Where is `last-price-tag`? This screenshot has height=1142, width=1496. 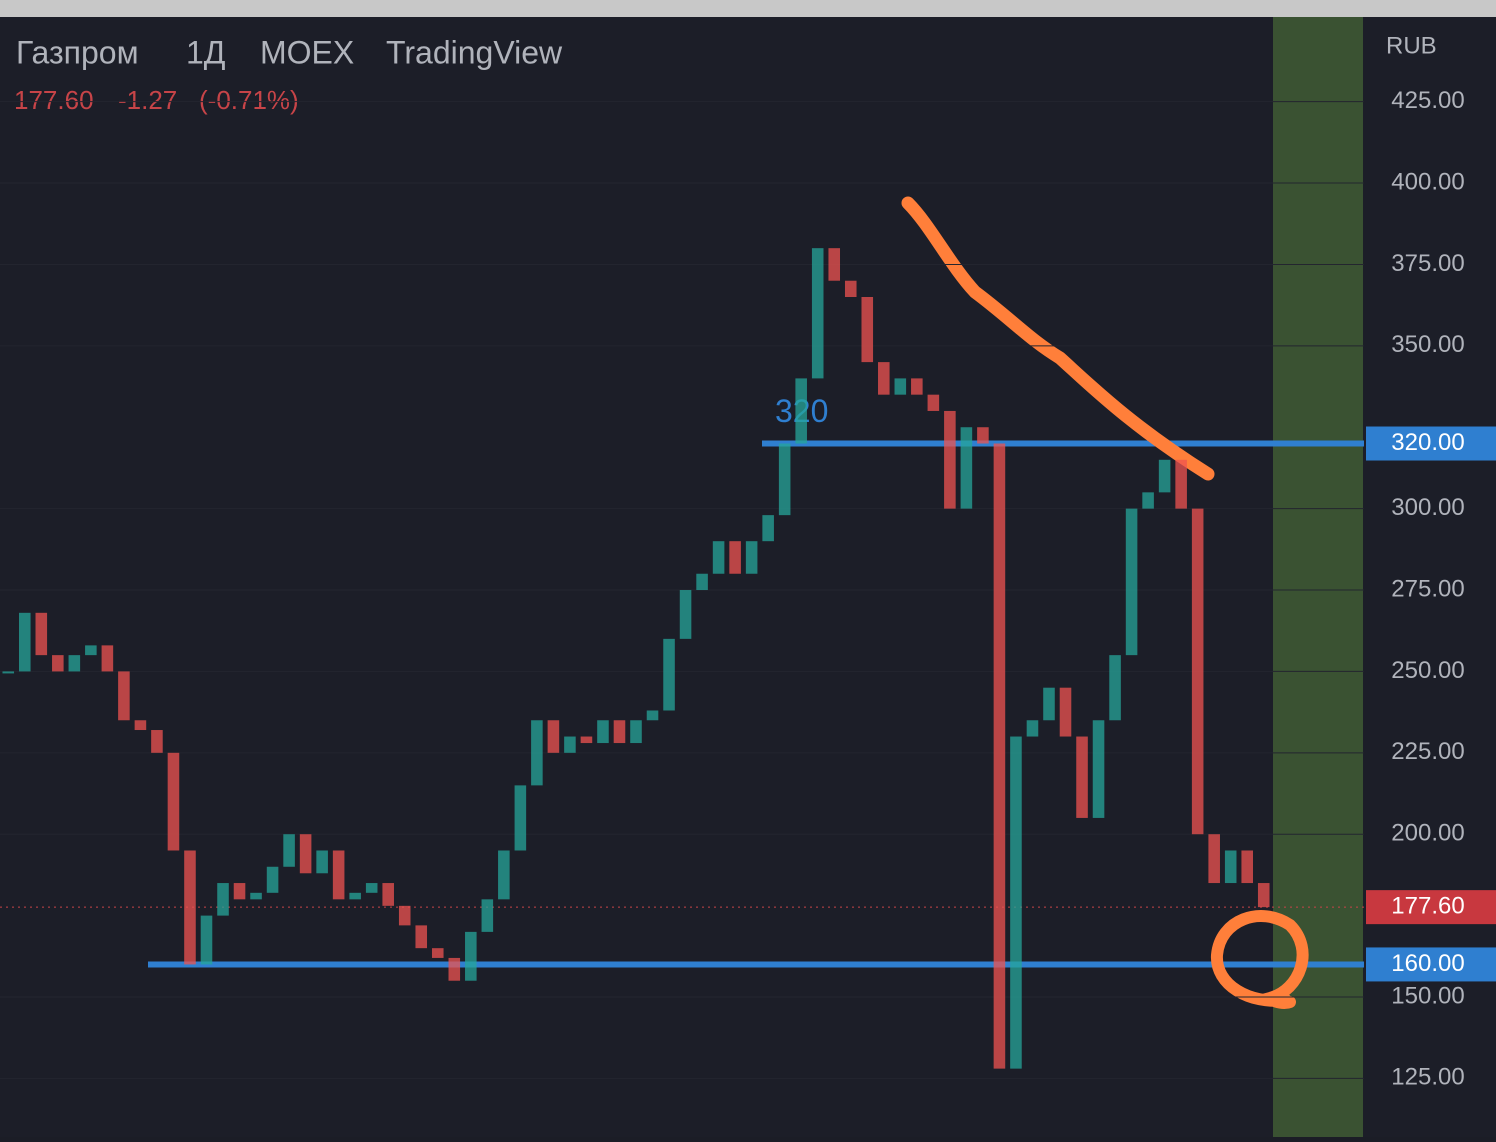
last-price-tag is located at coordinates (1431, 907).